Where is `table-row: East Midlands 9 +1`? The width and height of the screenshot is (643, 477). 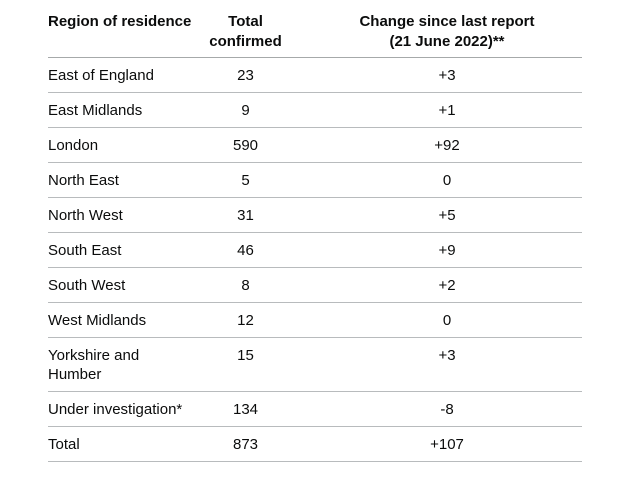
table-row: East Midlands 9 +1 is located at coordinates (315, 110).